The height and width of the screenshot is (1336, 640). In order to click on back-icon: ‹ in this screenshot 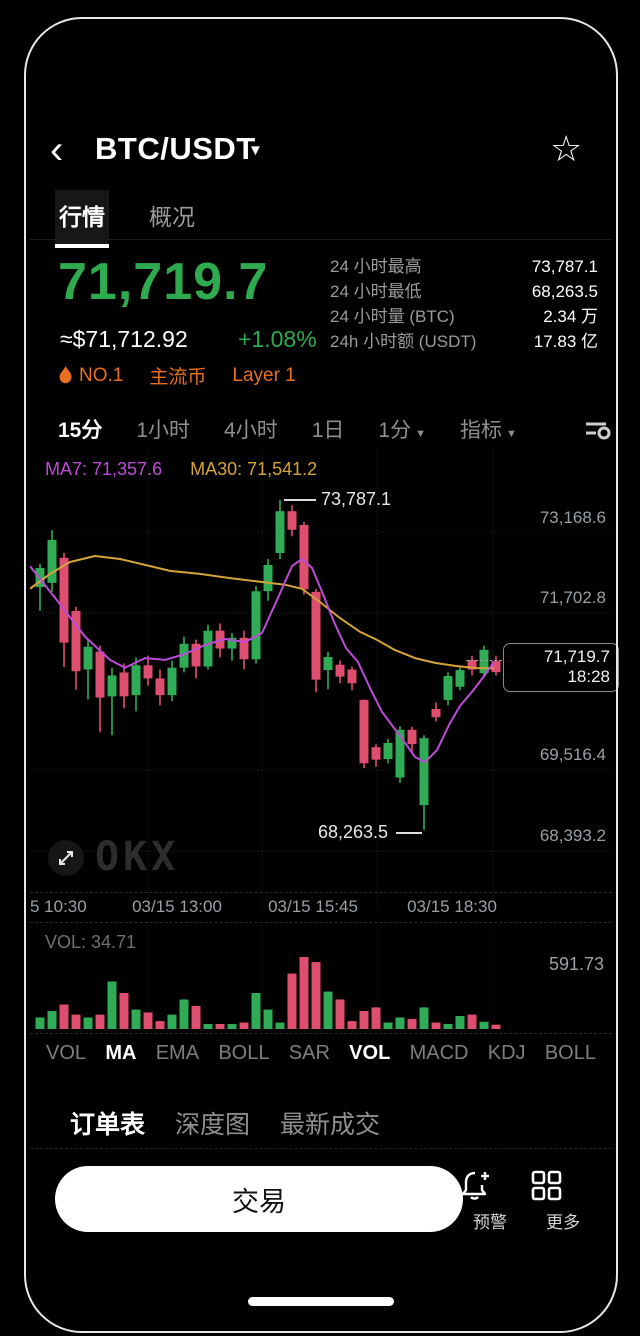, I will do `click(57, 150)`.